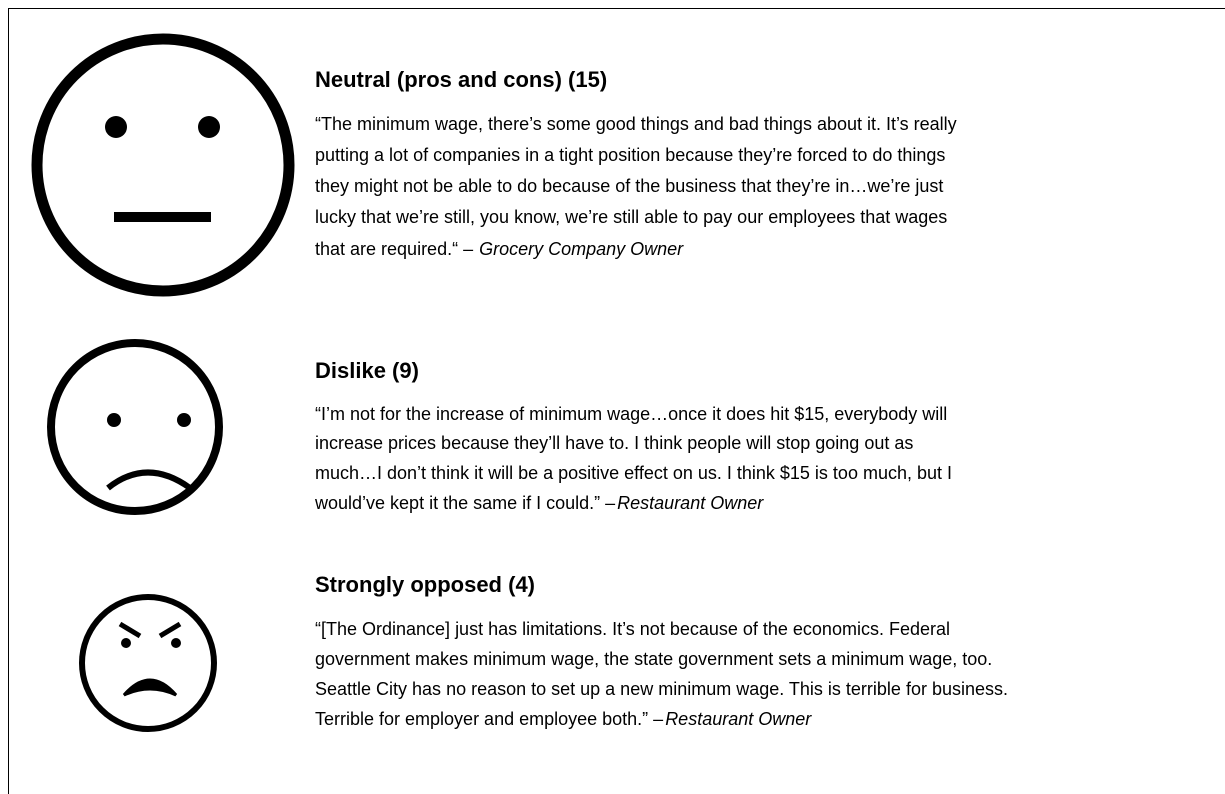 The image size is (1225, 794). I want to click on section-heading: Neutral (pros and cons) (15), so click(461, 79).